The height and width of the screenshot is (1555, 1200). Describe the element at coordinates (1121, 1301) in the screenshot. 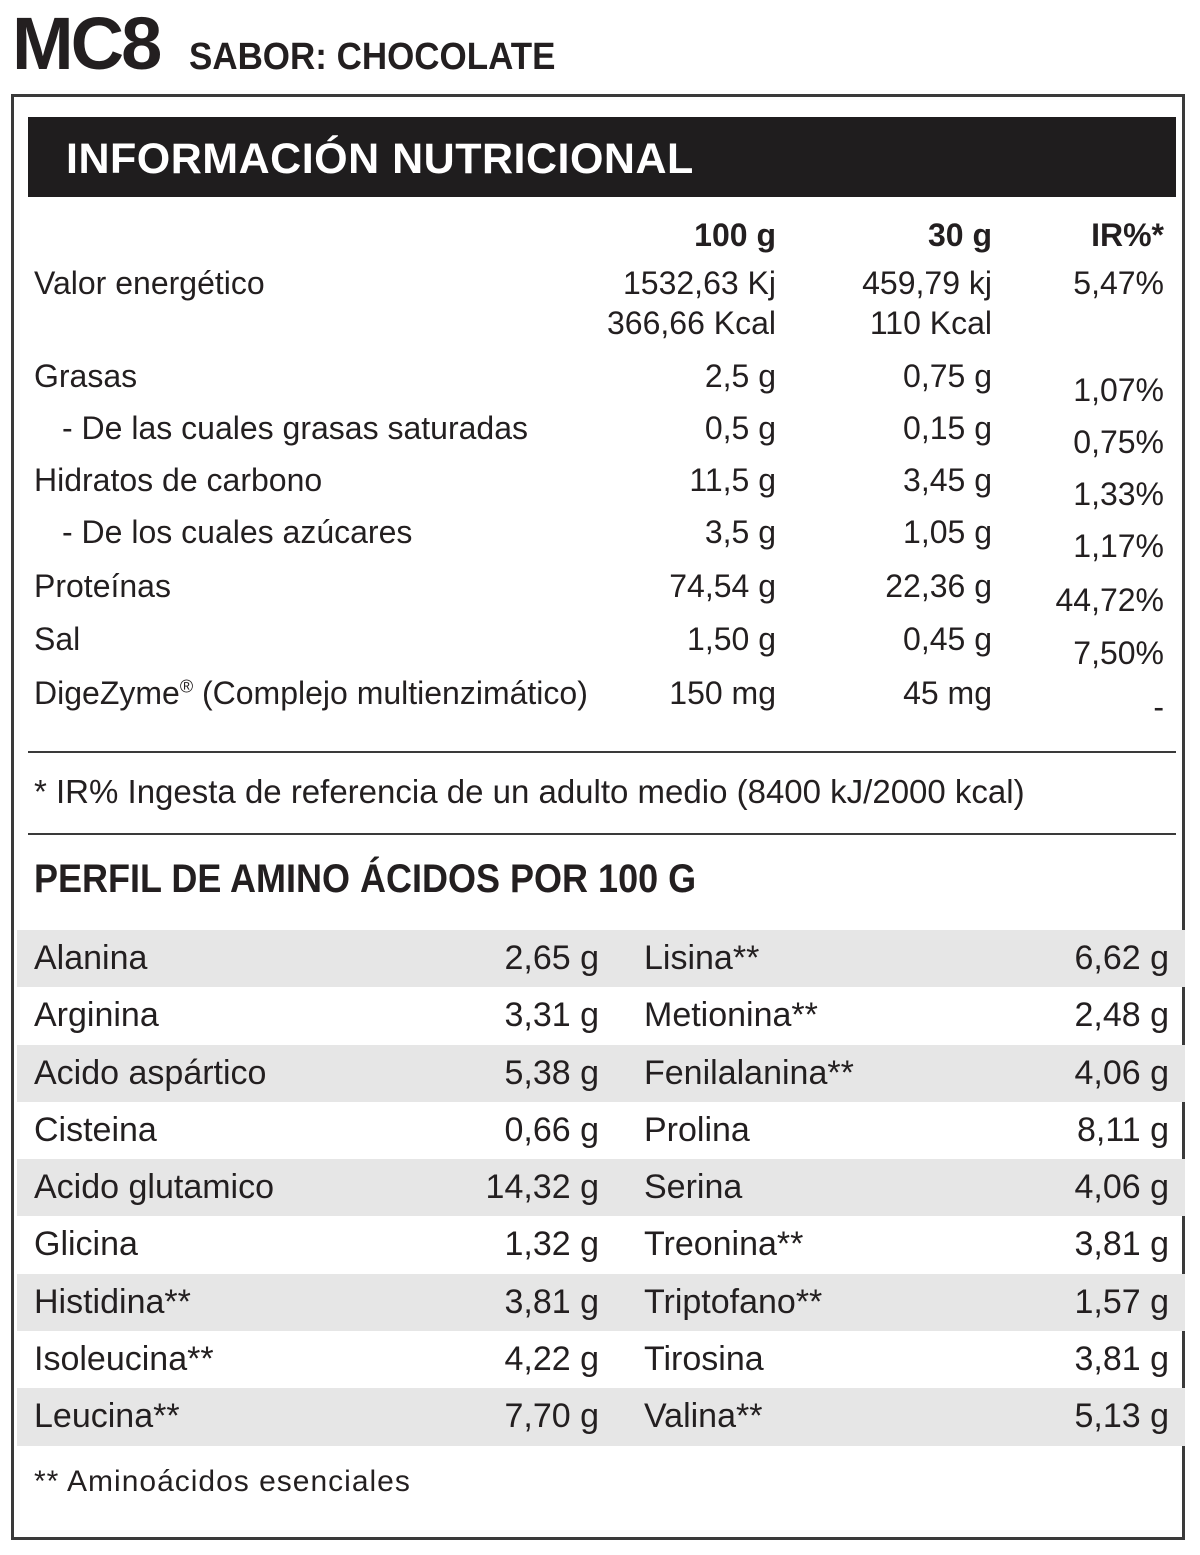

I see `amino-value: 1,57 g` at that location.